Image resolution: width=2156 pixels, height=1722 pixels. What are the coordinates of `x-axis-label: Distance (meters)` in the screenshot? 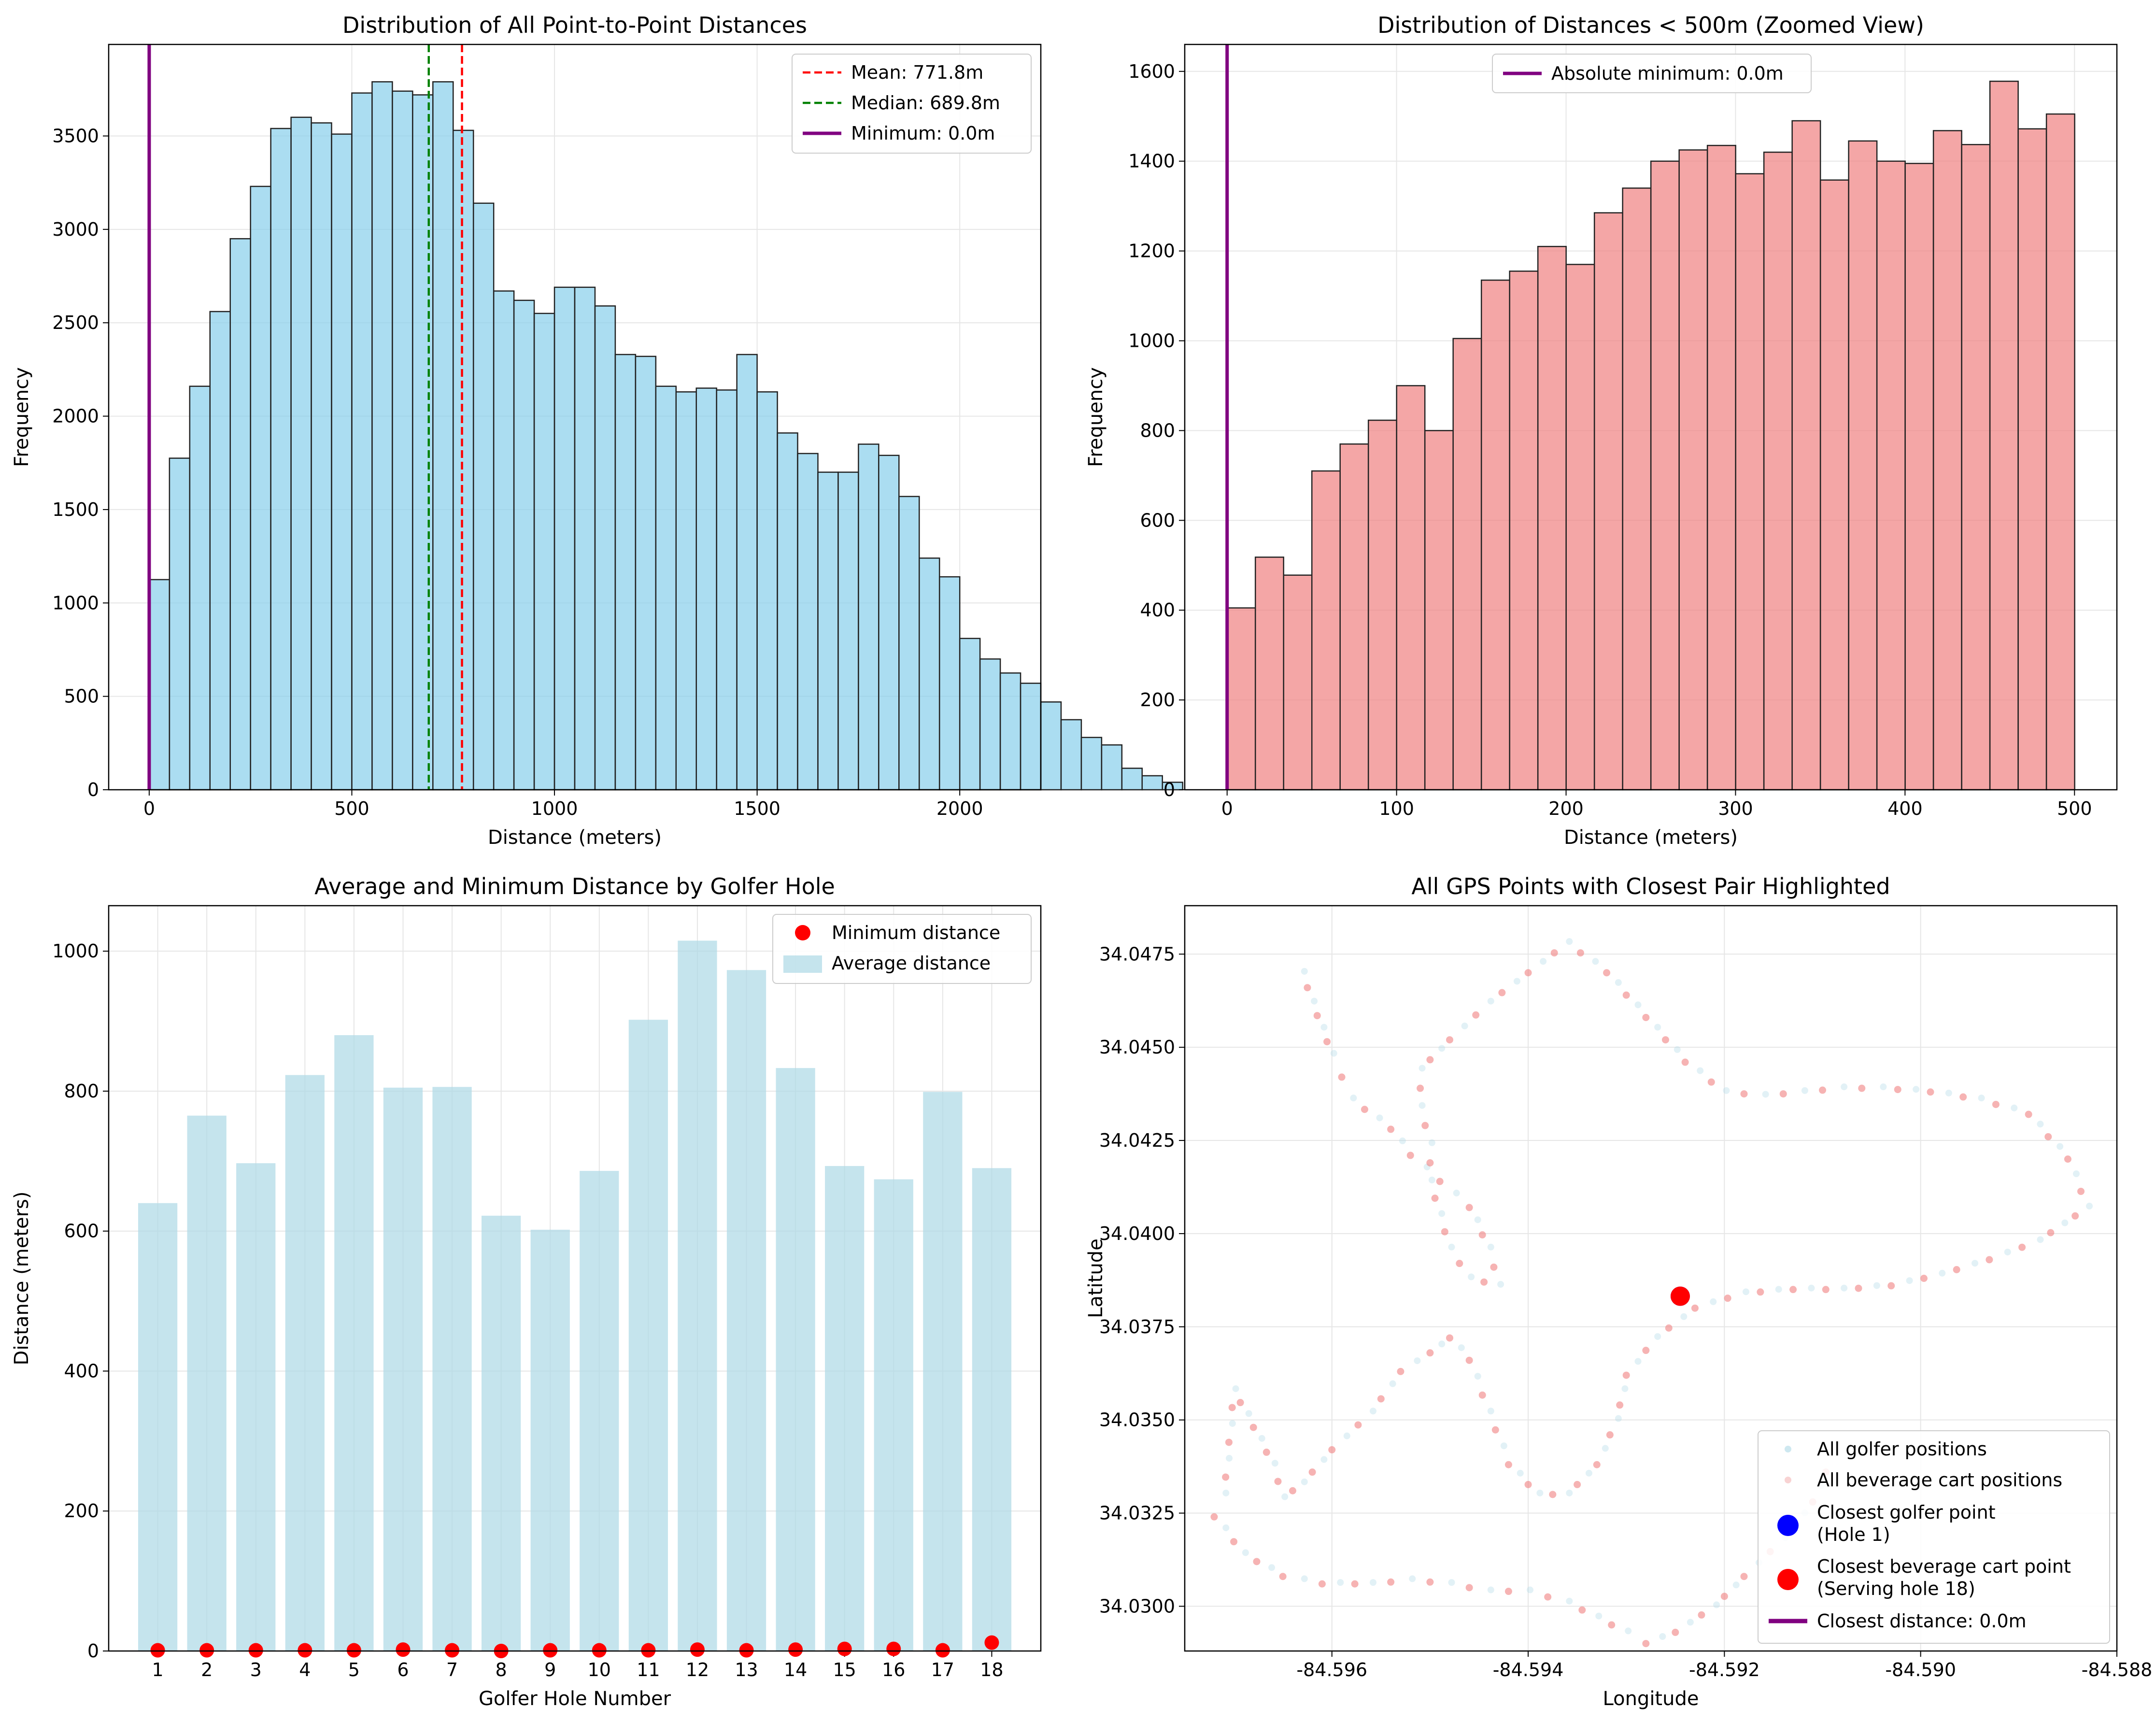 It's located at (575, 837).